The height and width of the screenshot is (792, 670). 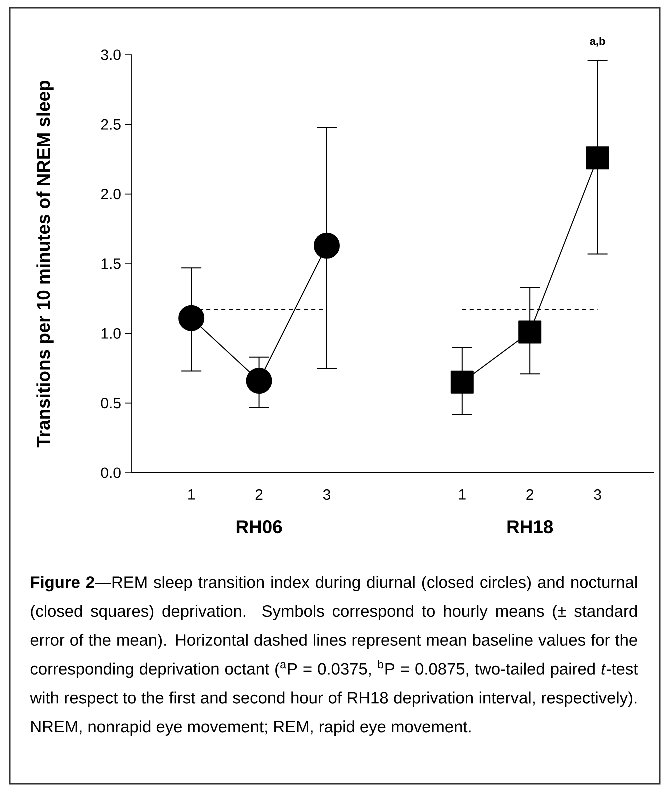 I want to click on y-tick-label: 1.0, so click(x=111, y=333).